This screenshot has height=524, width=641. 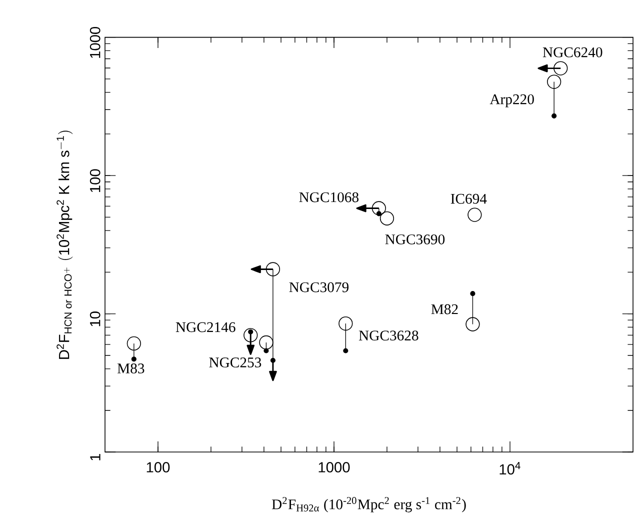 What do you see at coordinates (388, 335) in the screenshot?
I see `annotation: NGC3628` at bounding box center [388, 335].